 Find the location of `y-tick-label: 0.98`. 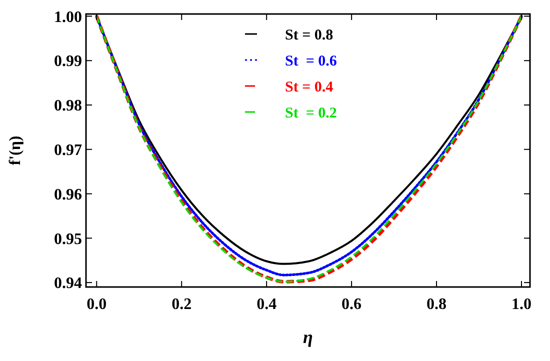

y-tick-label: 0.98 is located at coordinates (68, 106).